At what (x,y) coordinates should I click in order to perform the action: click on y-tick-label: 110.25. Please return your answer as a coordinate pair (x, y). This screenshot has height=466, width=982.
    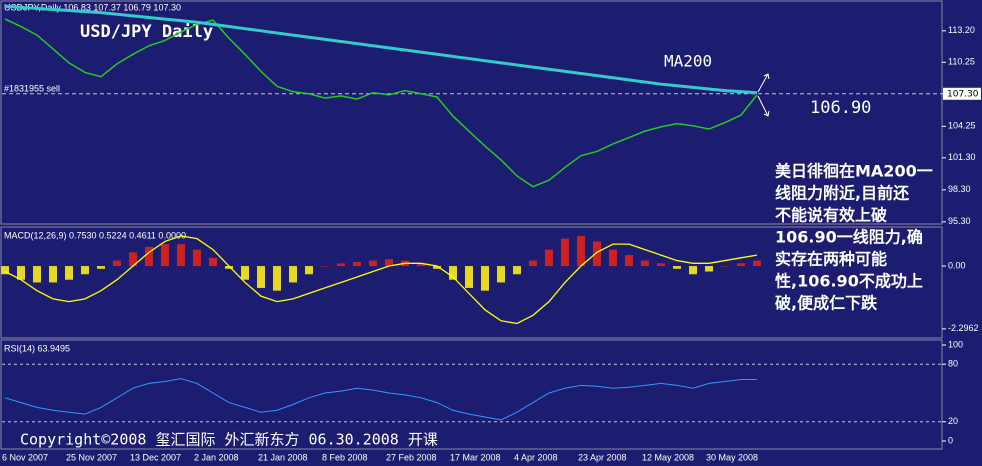
    Looking at the image, I should click on (961, 62).